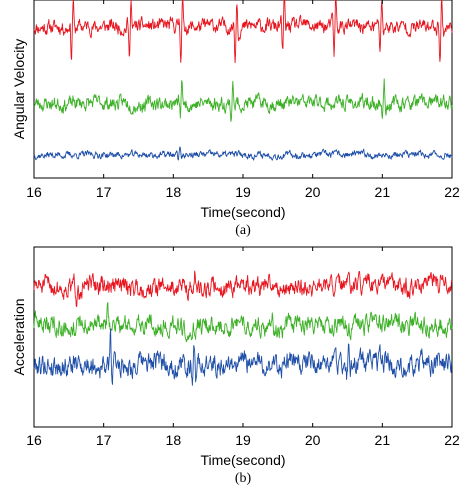 The image size is (474, 499). What do you see at coordinates (452, 192) in the screenshot?
I see `x-tick-label-a-22: 22` at bounding box center [452, 192].